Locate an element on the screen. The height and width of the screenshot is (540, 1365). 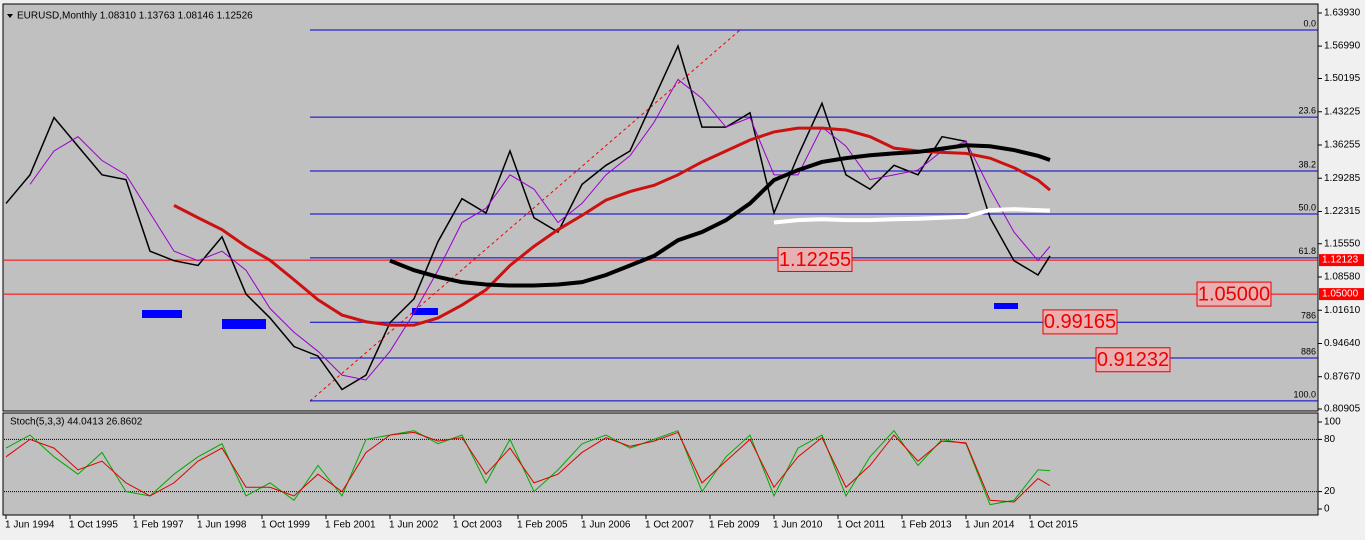
fib-label: 786 is located at coordinates (1308, 316).